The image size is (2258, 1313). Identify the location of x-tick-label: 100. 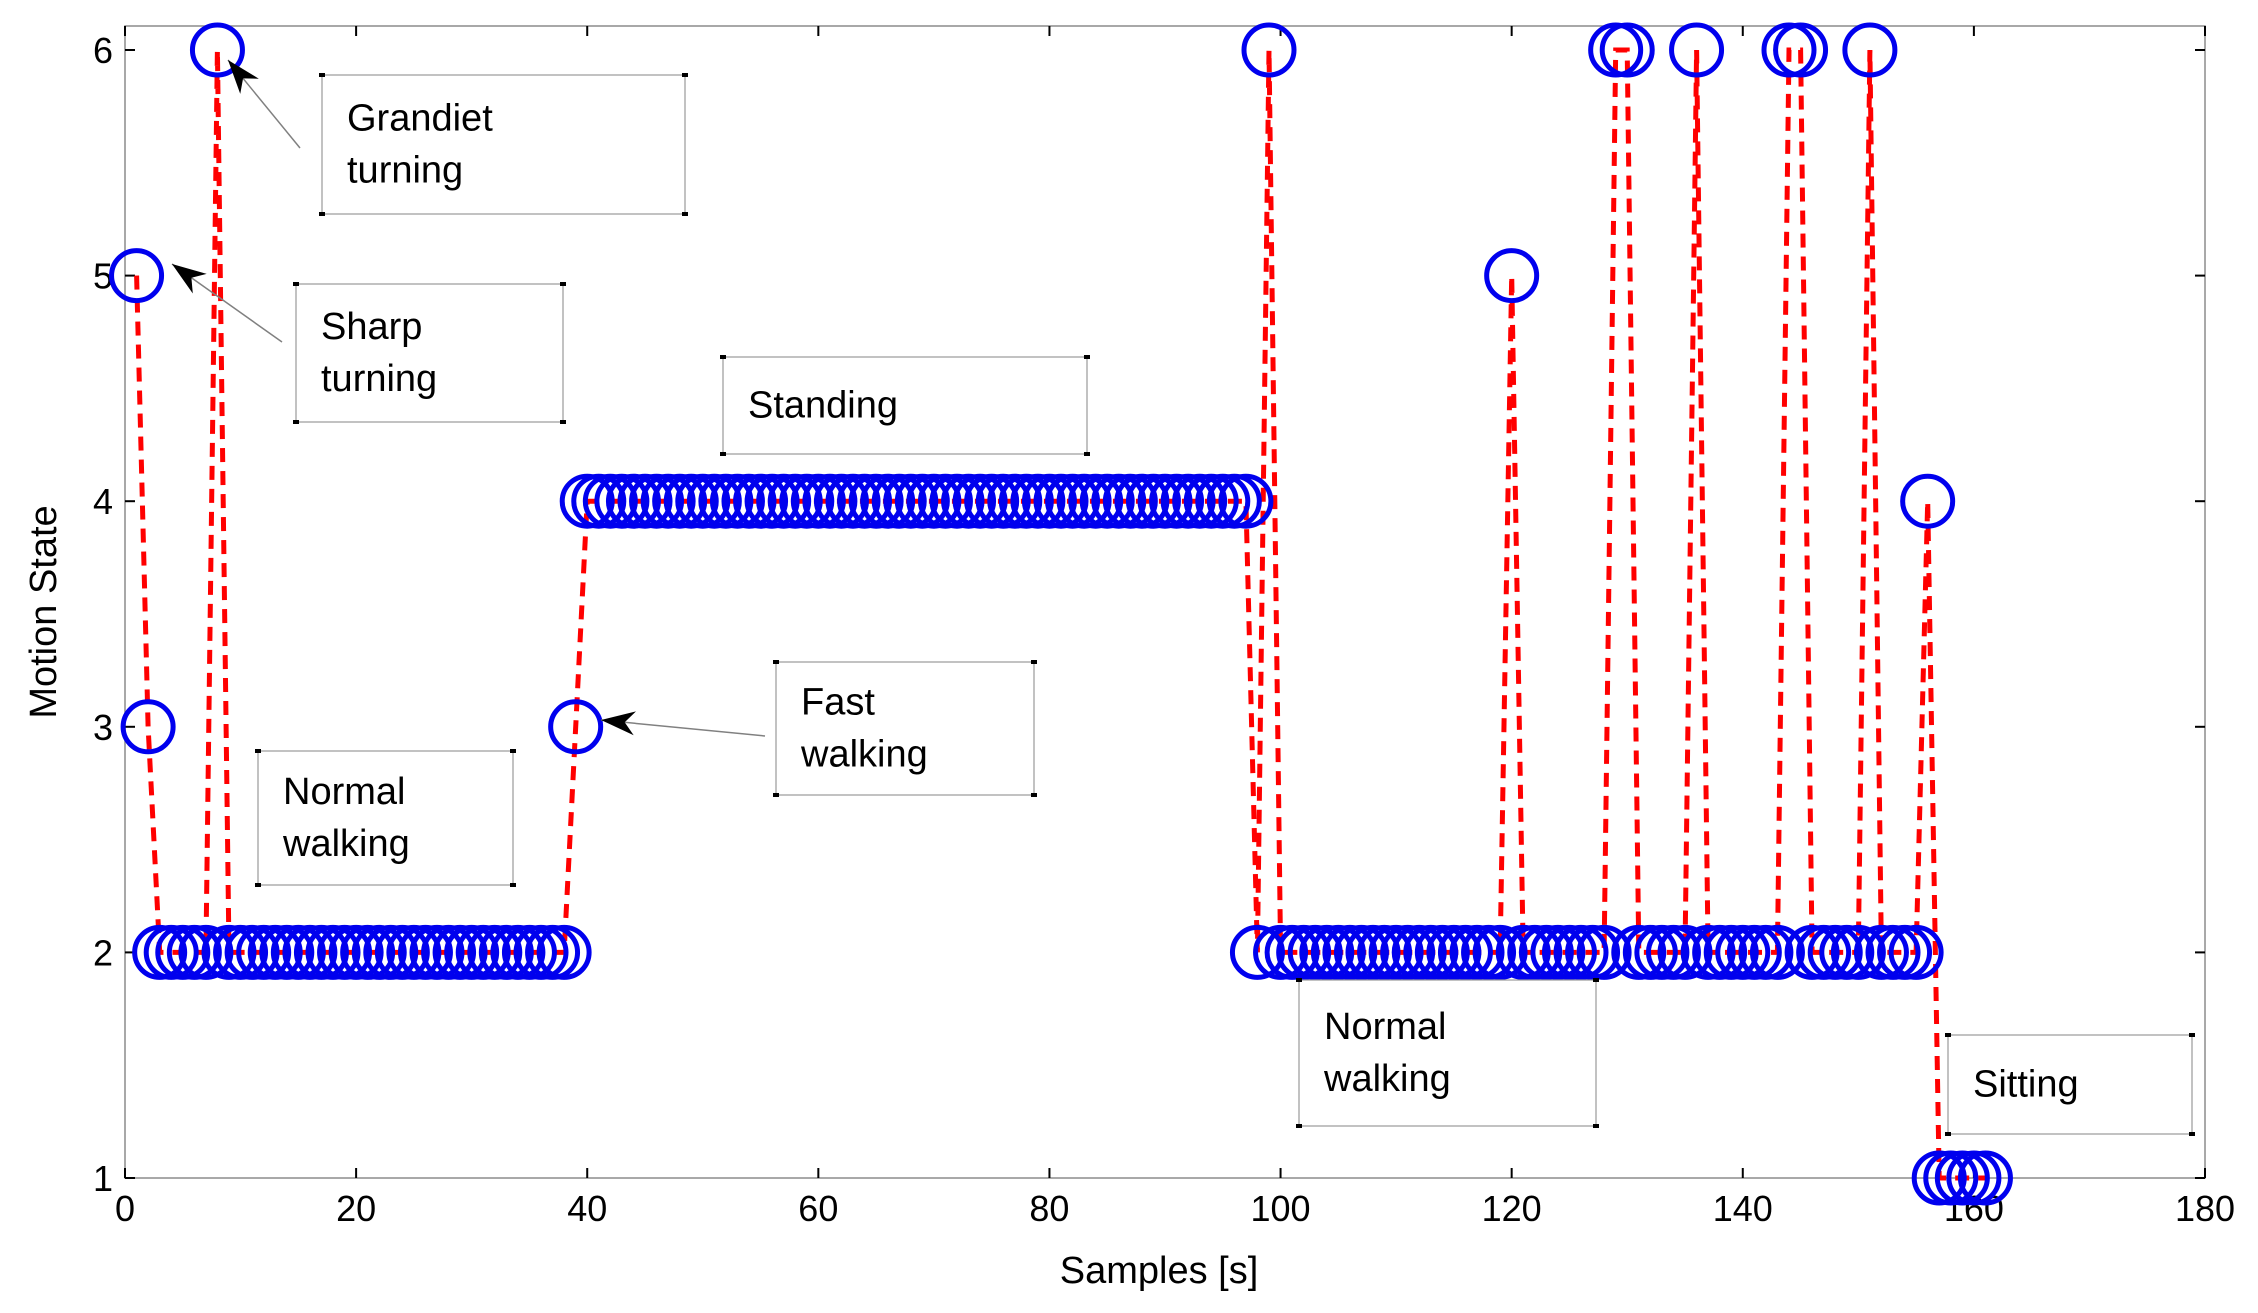
(1281, 1208).